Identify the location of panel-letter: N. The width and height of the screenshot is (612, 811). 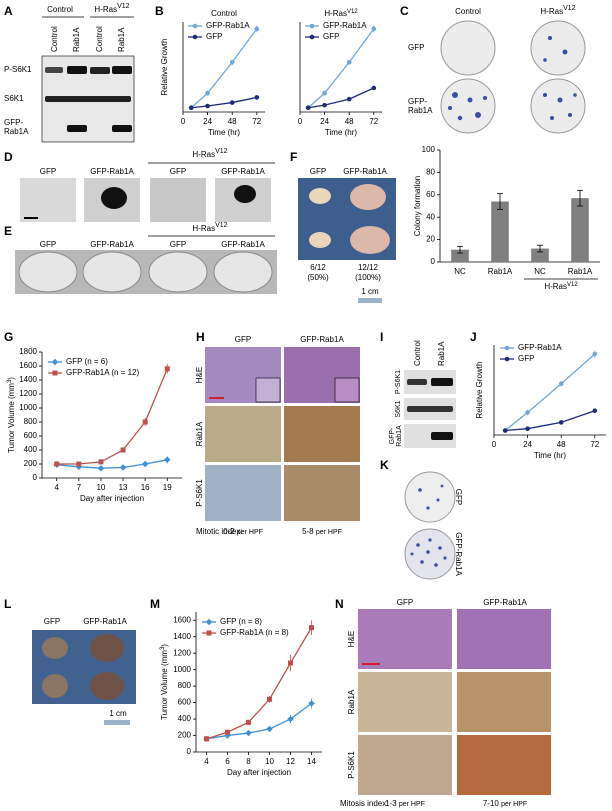
(339, 604).